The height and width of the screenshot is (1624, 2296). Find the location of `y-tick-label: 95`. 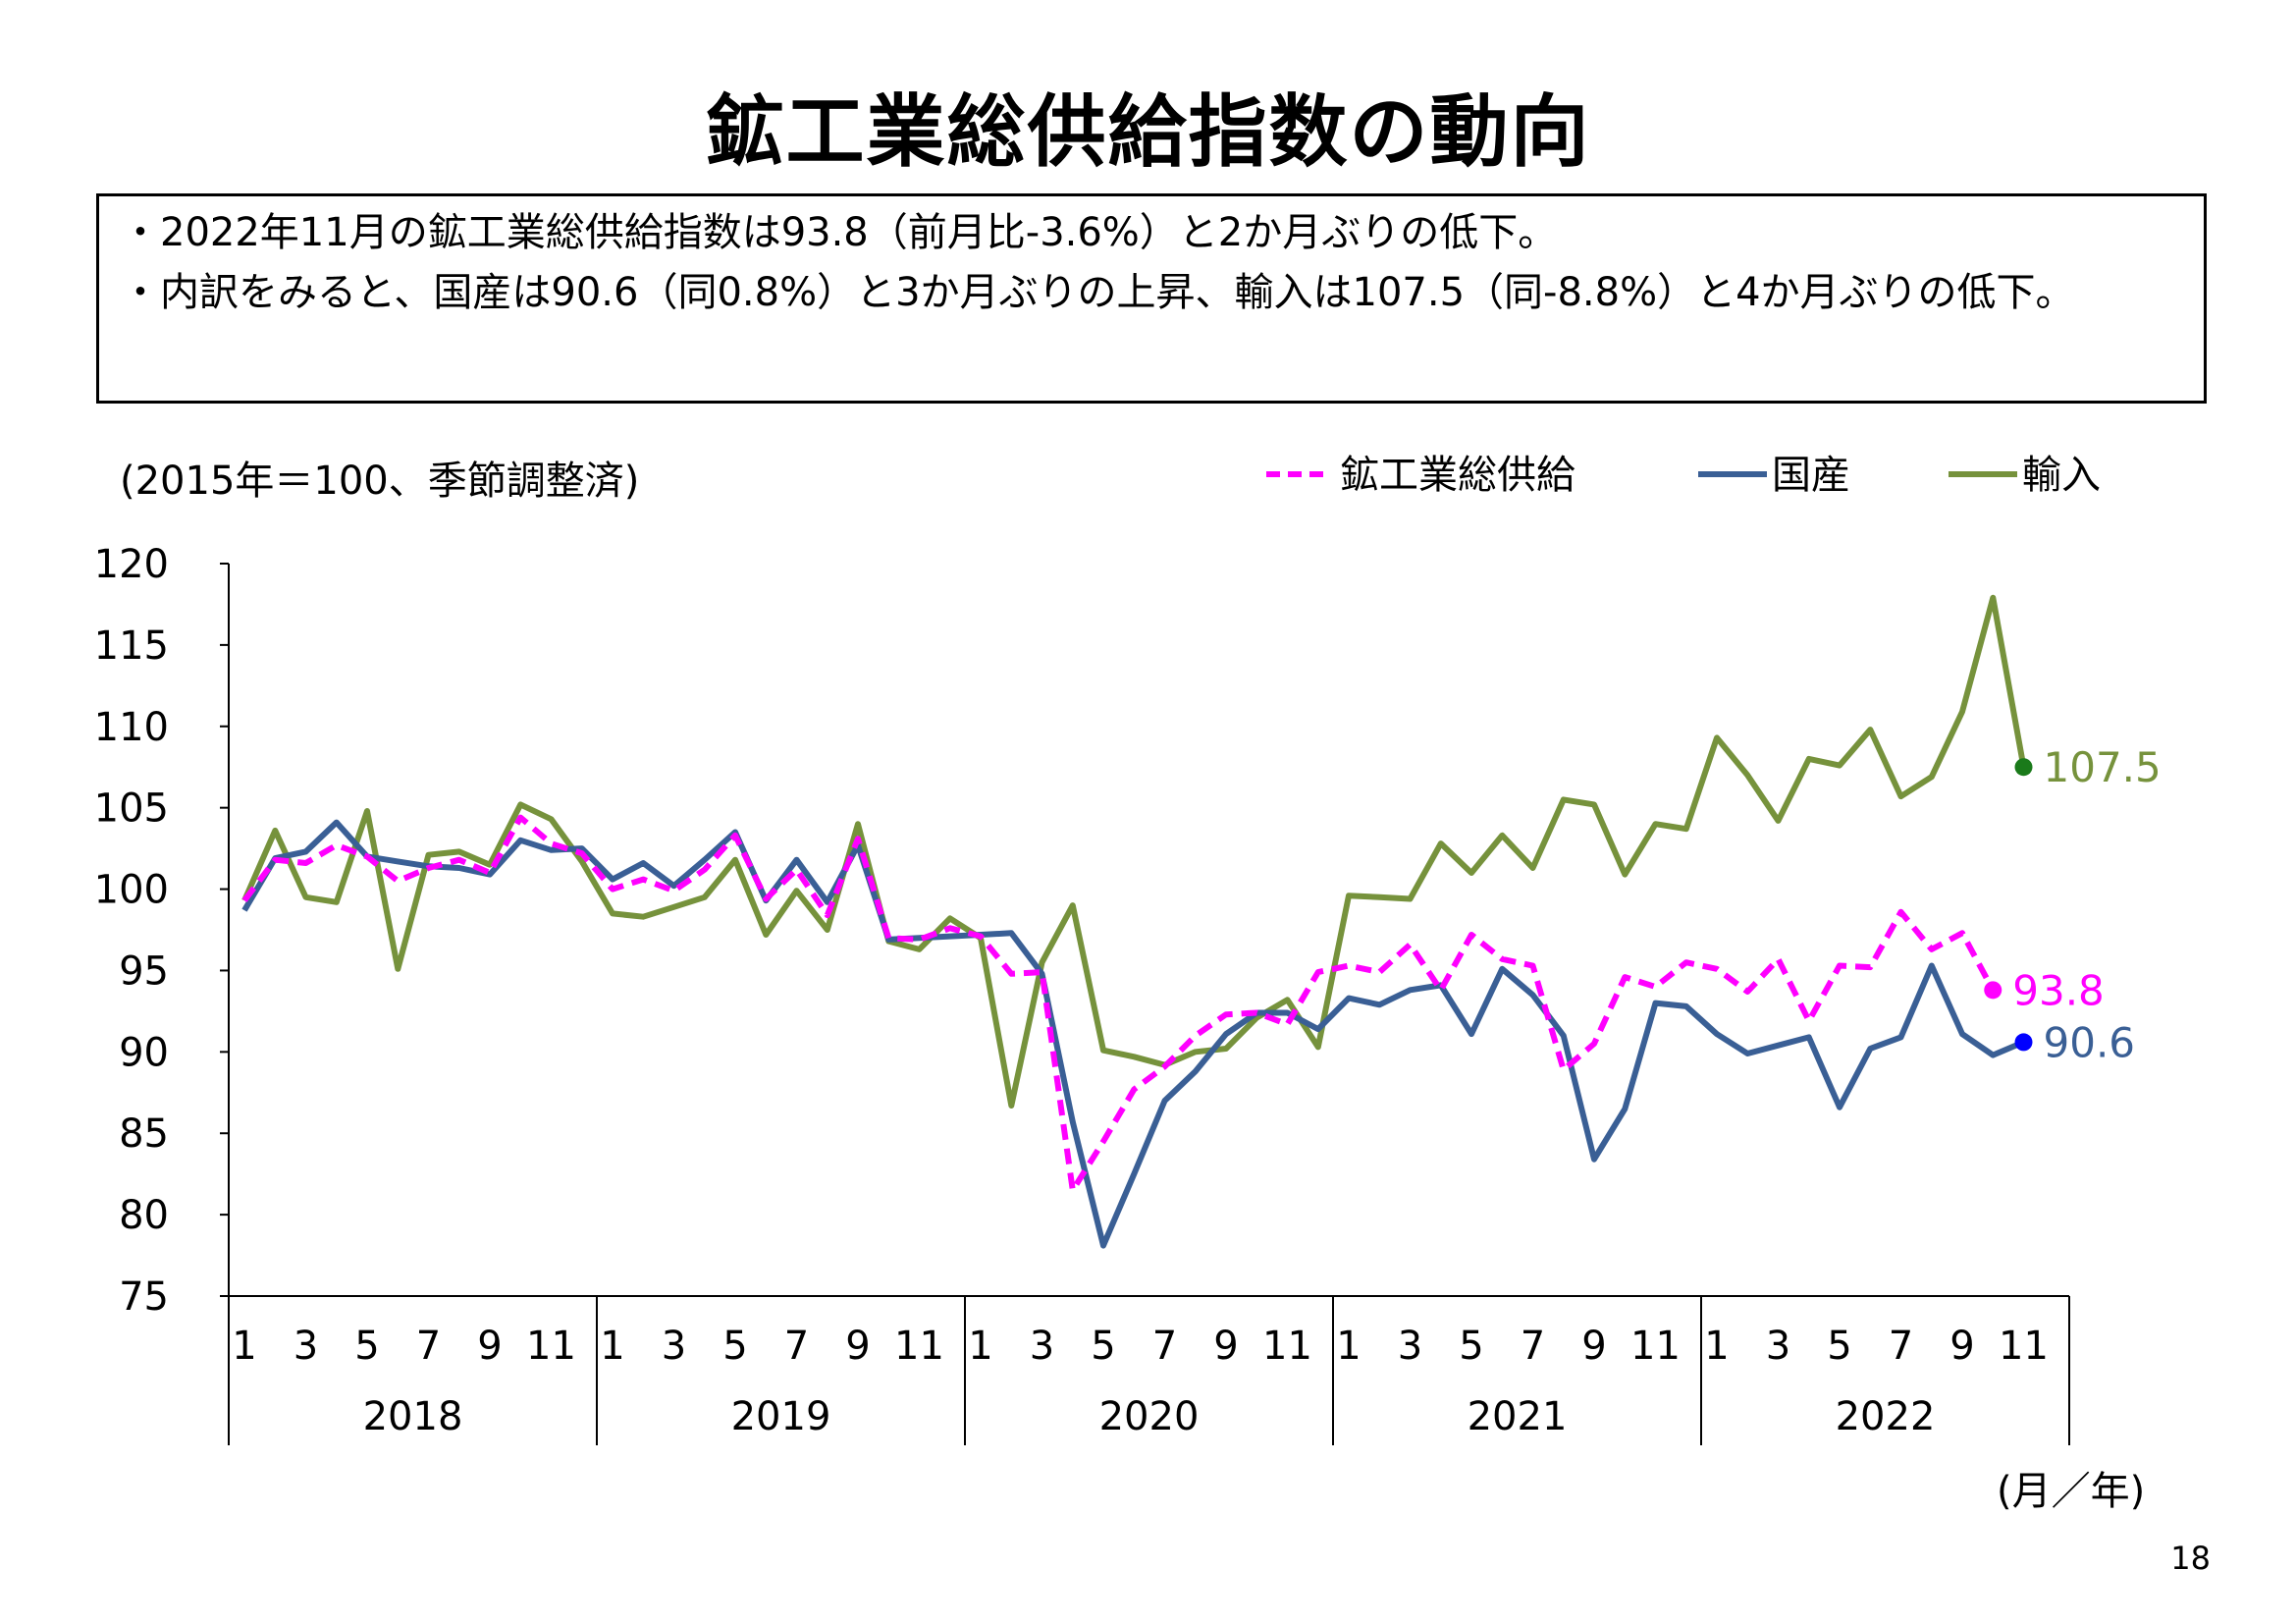

y-tick-label: 95 is located at coordinates (144, 971).